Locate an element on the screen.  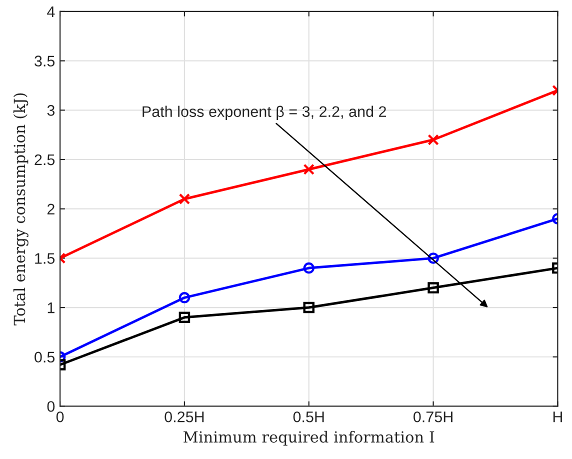
annotation: Path loss exponent β = 3, 2.2, and 2 is located at coordinates (264, 113).